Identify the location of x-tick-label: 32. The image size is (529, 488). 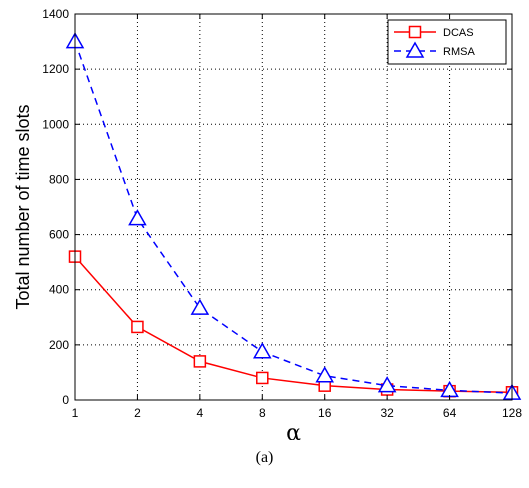
(387, 413).